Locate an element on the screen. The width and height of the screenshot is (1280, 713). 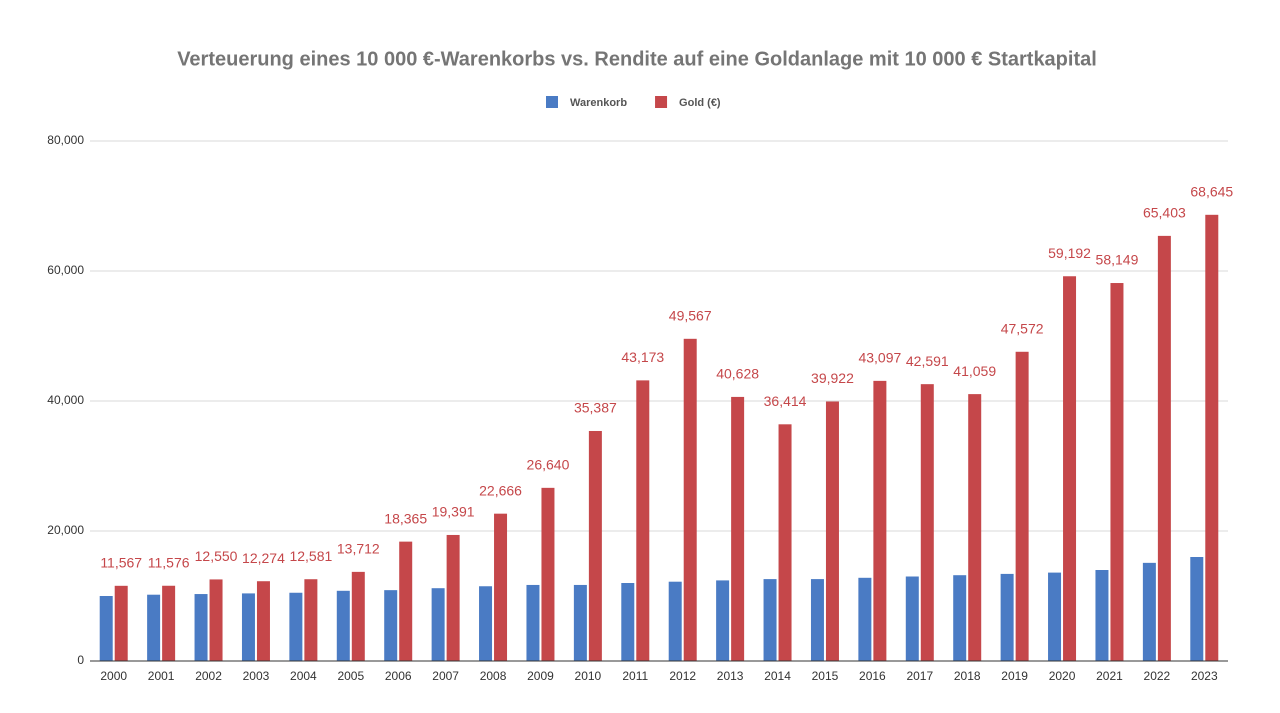
data-label: 36,414 is located at coordinates (785, 401).